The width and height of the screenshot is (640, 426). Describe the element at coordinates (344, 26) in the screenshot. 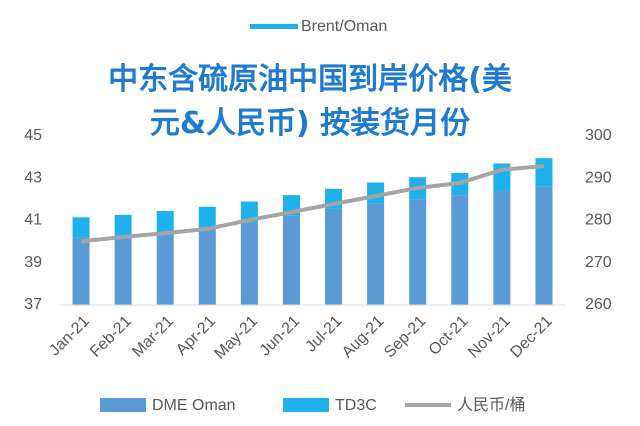

I see `legend-label: Brent/Oman` at that location.